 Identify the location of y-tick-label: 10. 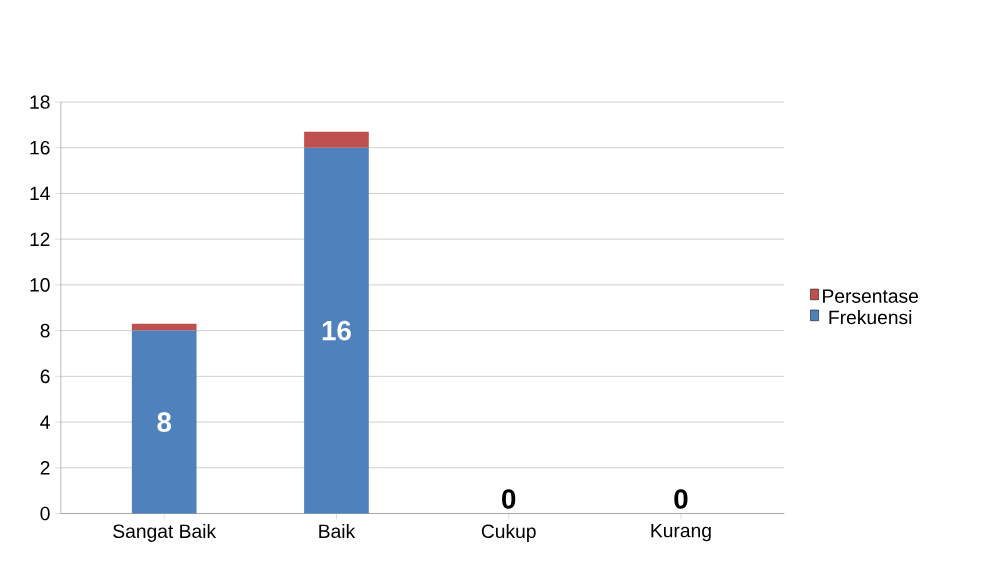
(40, 285).